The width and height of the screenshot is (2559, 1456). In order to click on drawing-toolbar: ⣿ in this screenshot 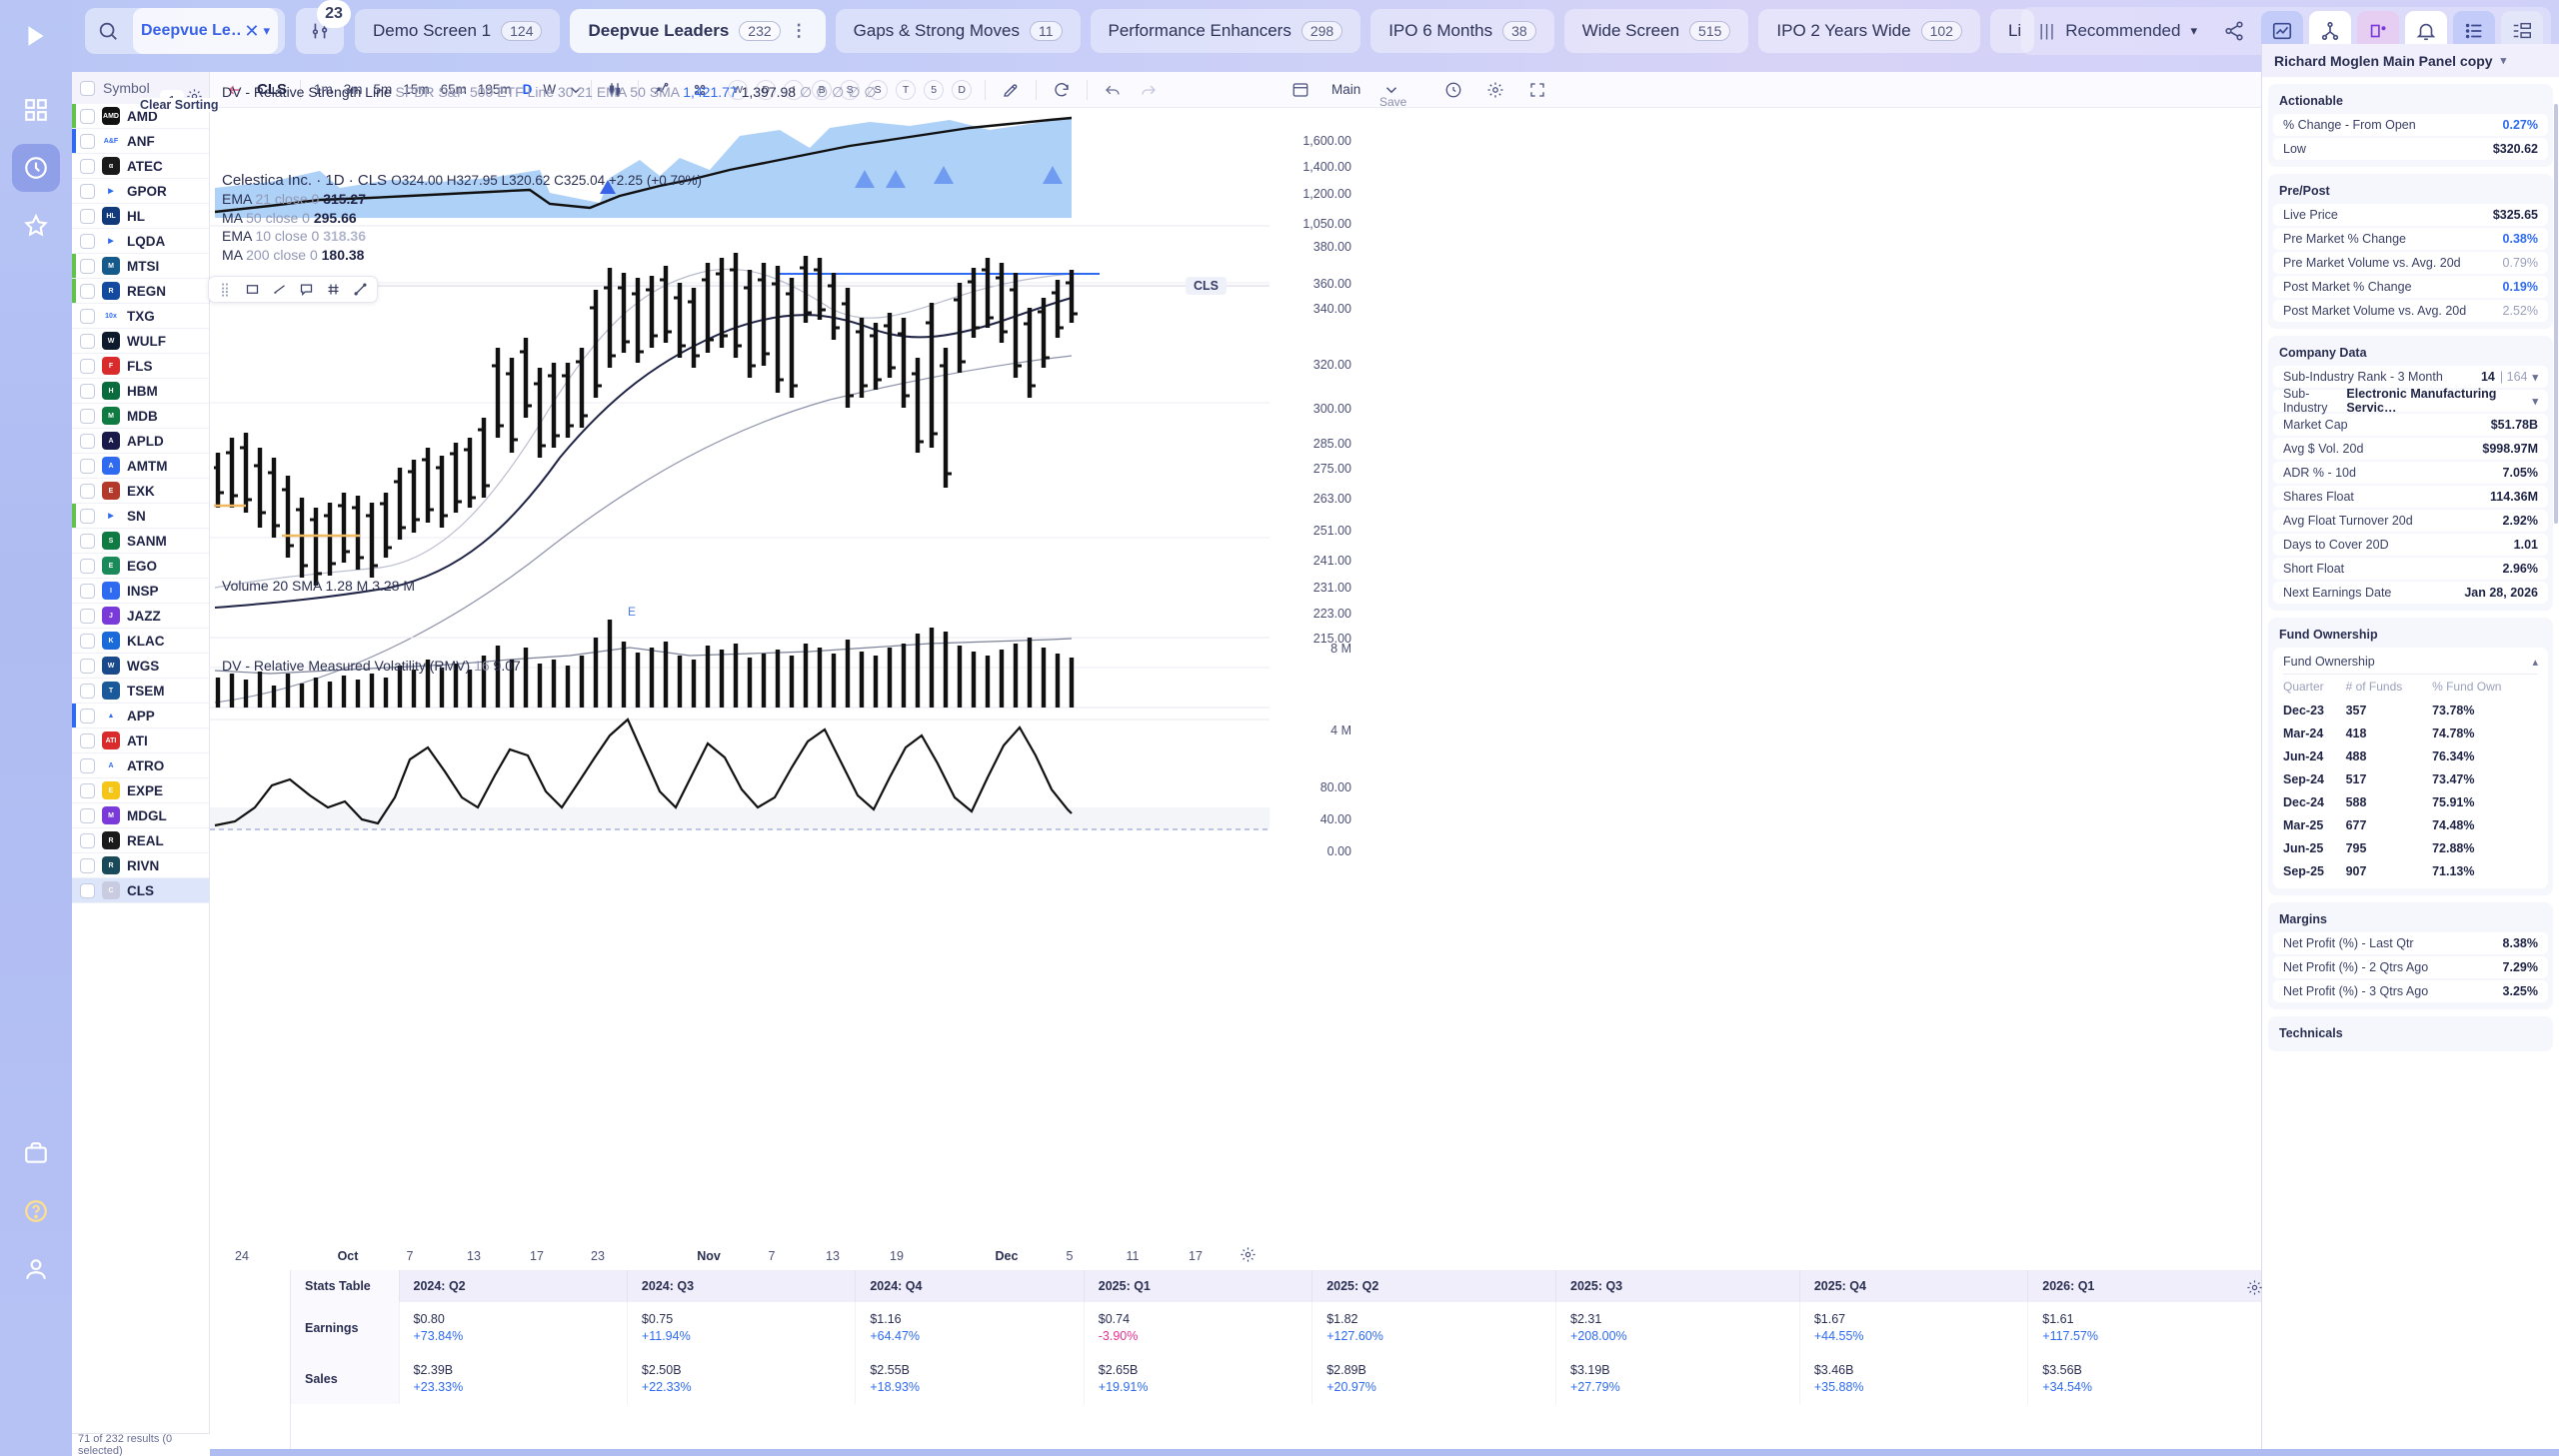, I will do `click(293, 289)`.